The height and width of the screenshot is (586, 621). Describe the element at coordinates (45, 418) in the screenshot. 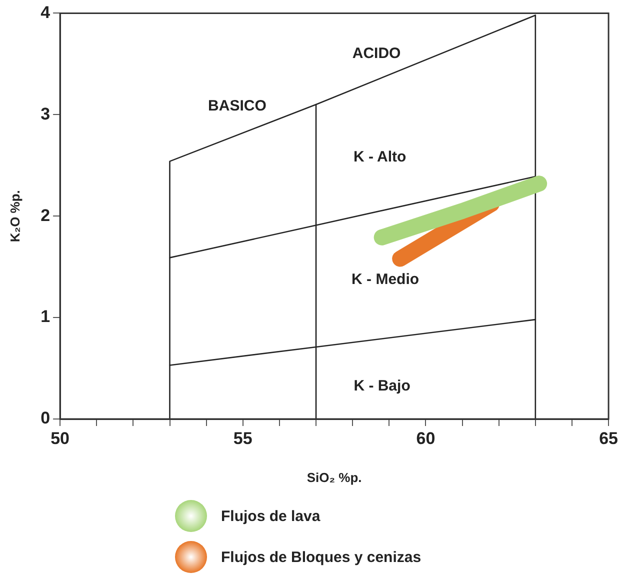

I see `y-tick-label: 0` at that location.